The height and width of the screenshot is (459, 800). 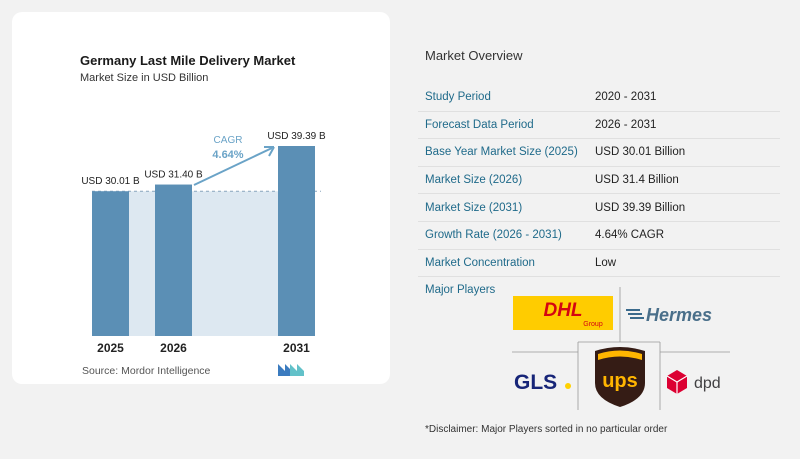 I want to click on svg-text: DHL, so click(x=562, y=310).